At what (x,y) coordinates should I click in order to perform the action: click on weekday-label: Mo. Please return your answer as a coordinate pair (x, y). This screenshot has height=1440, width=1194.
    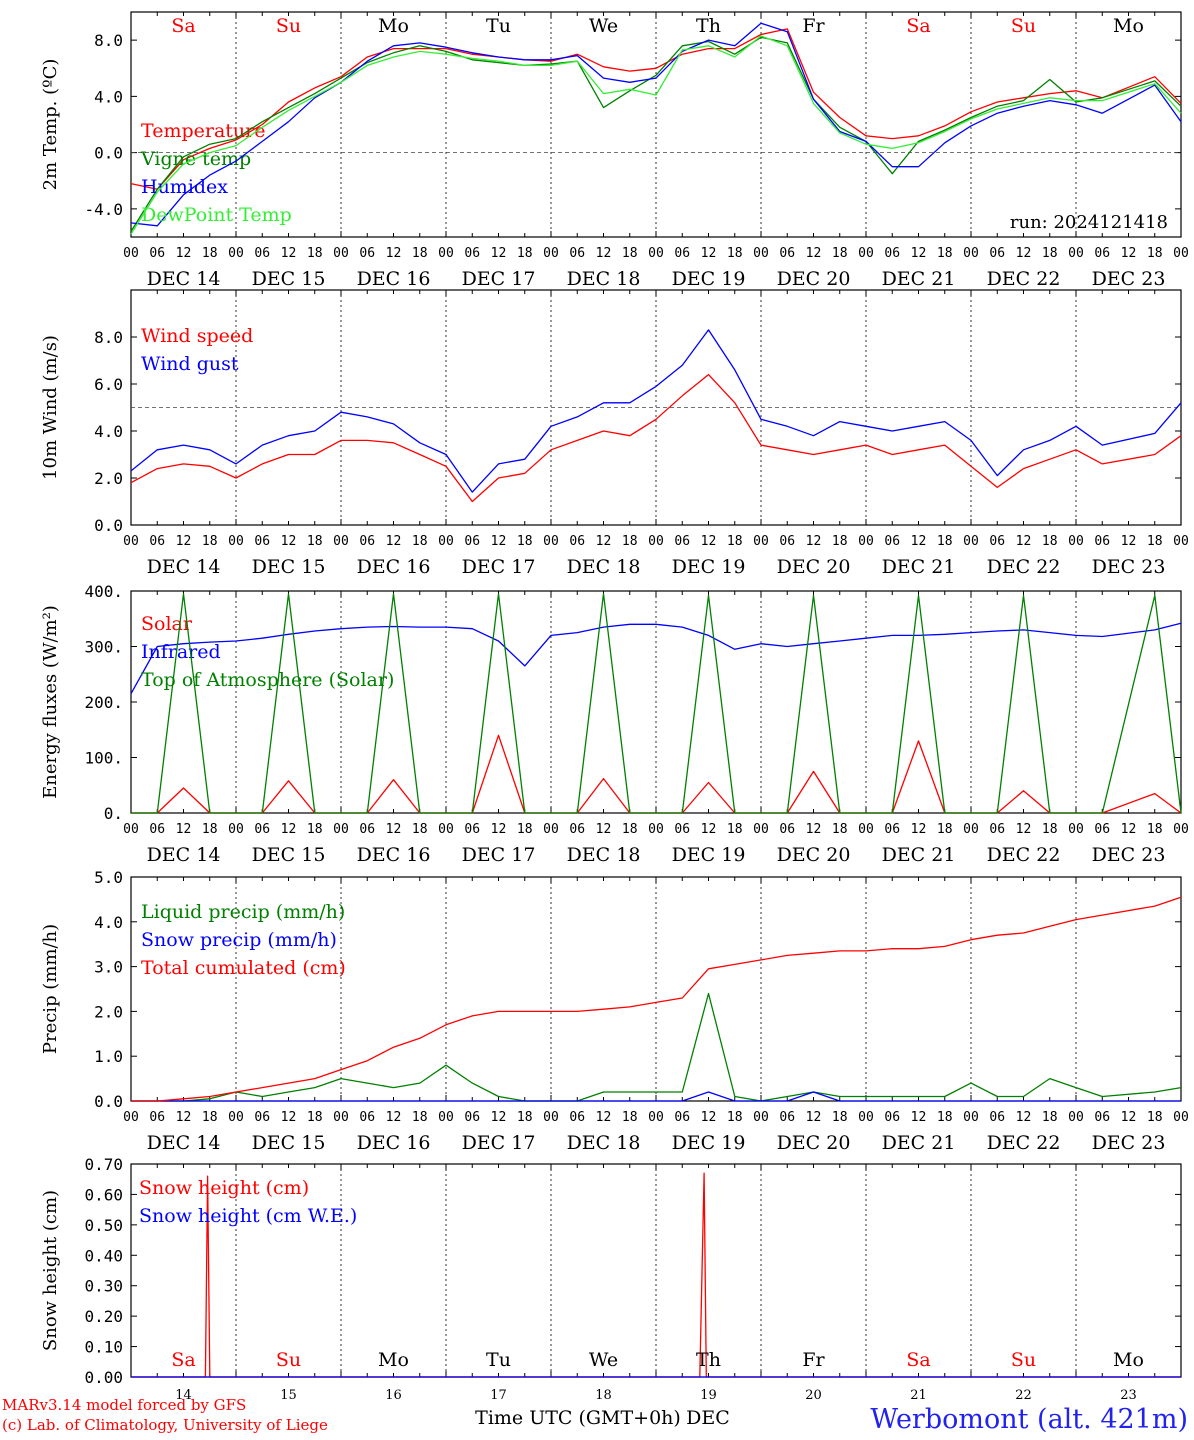
    Looking at the image, I should click on (1128, 26).